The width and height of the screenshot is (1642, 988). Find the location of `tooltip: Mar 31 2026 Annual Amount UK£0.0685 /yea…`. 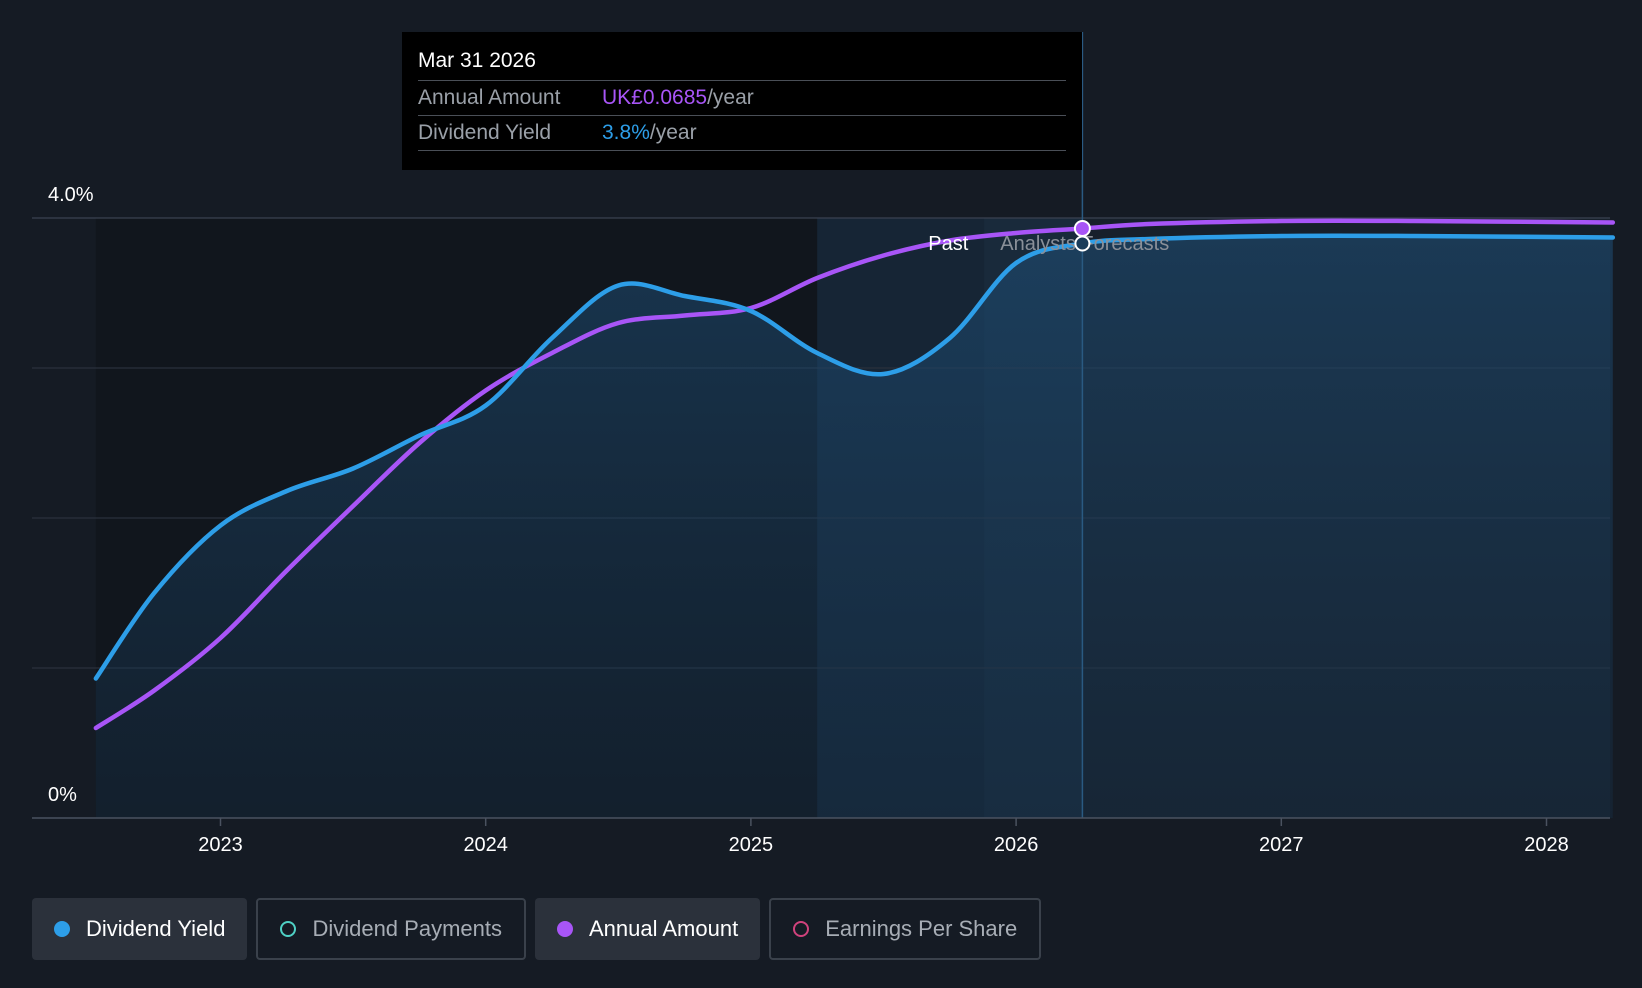

tooltip: Mar 31 2026 Annual Amount UK£0.0685 /yea… is located at coordinates (742, 101).